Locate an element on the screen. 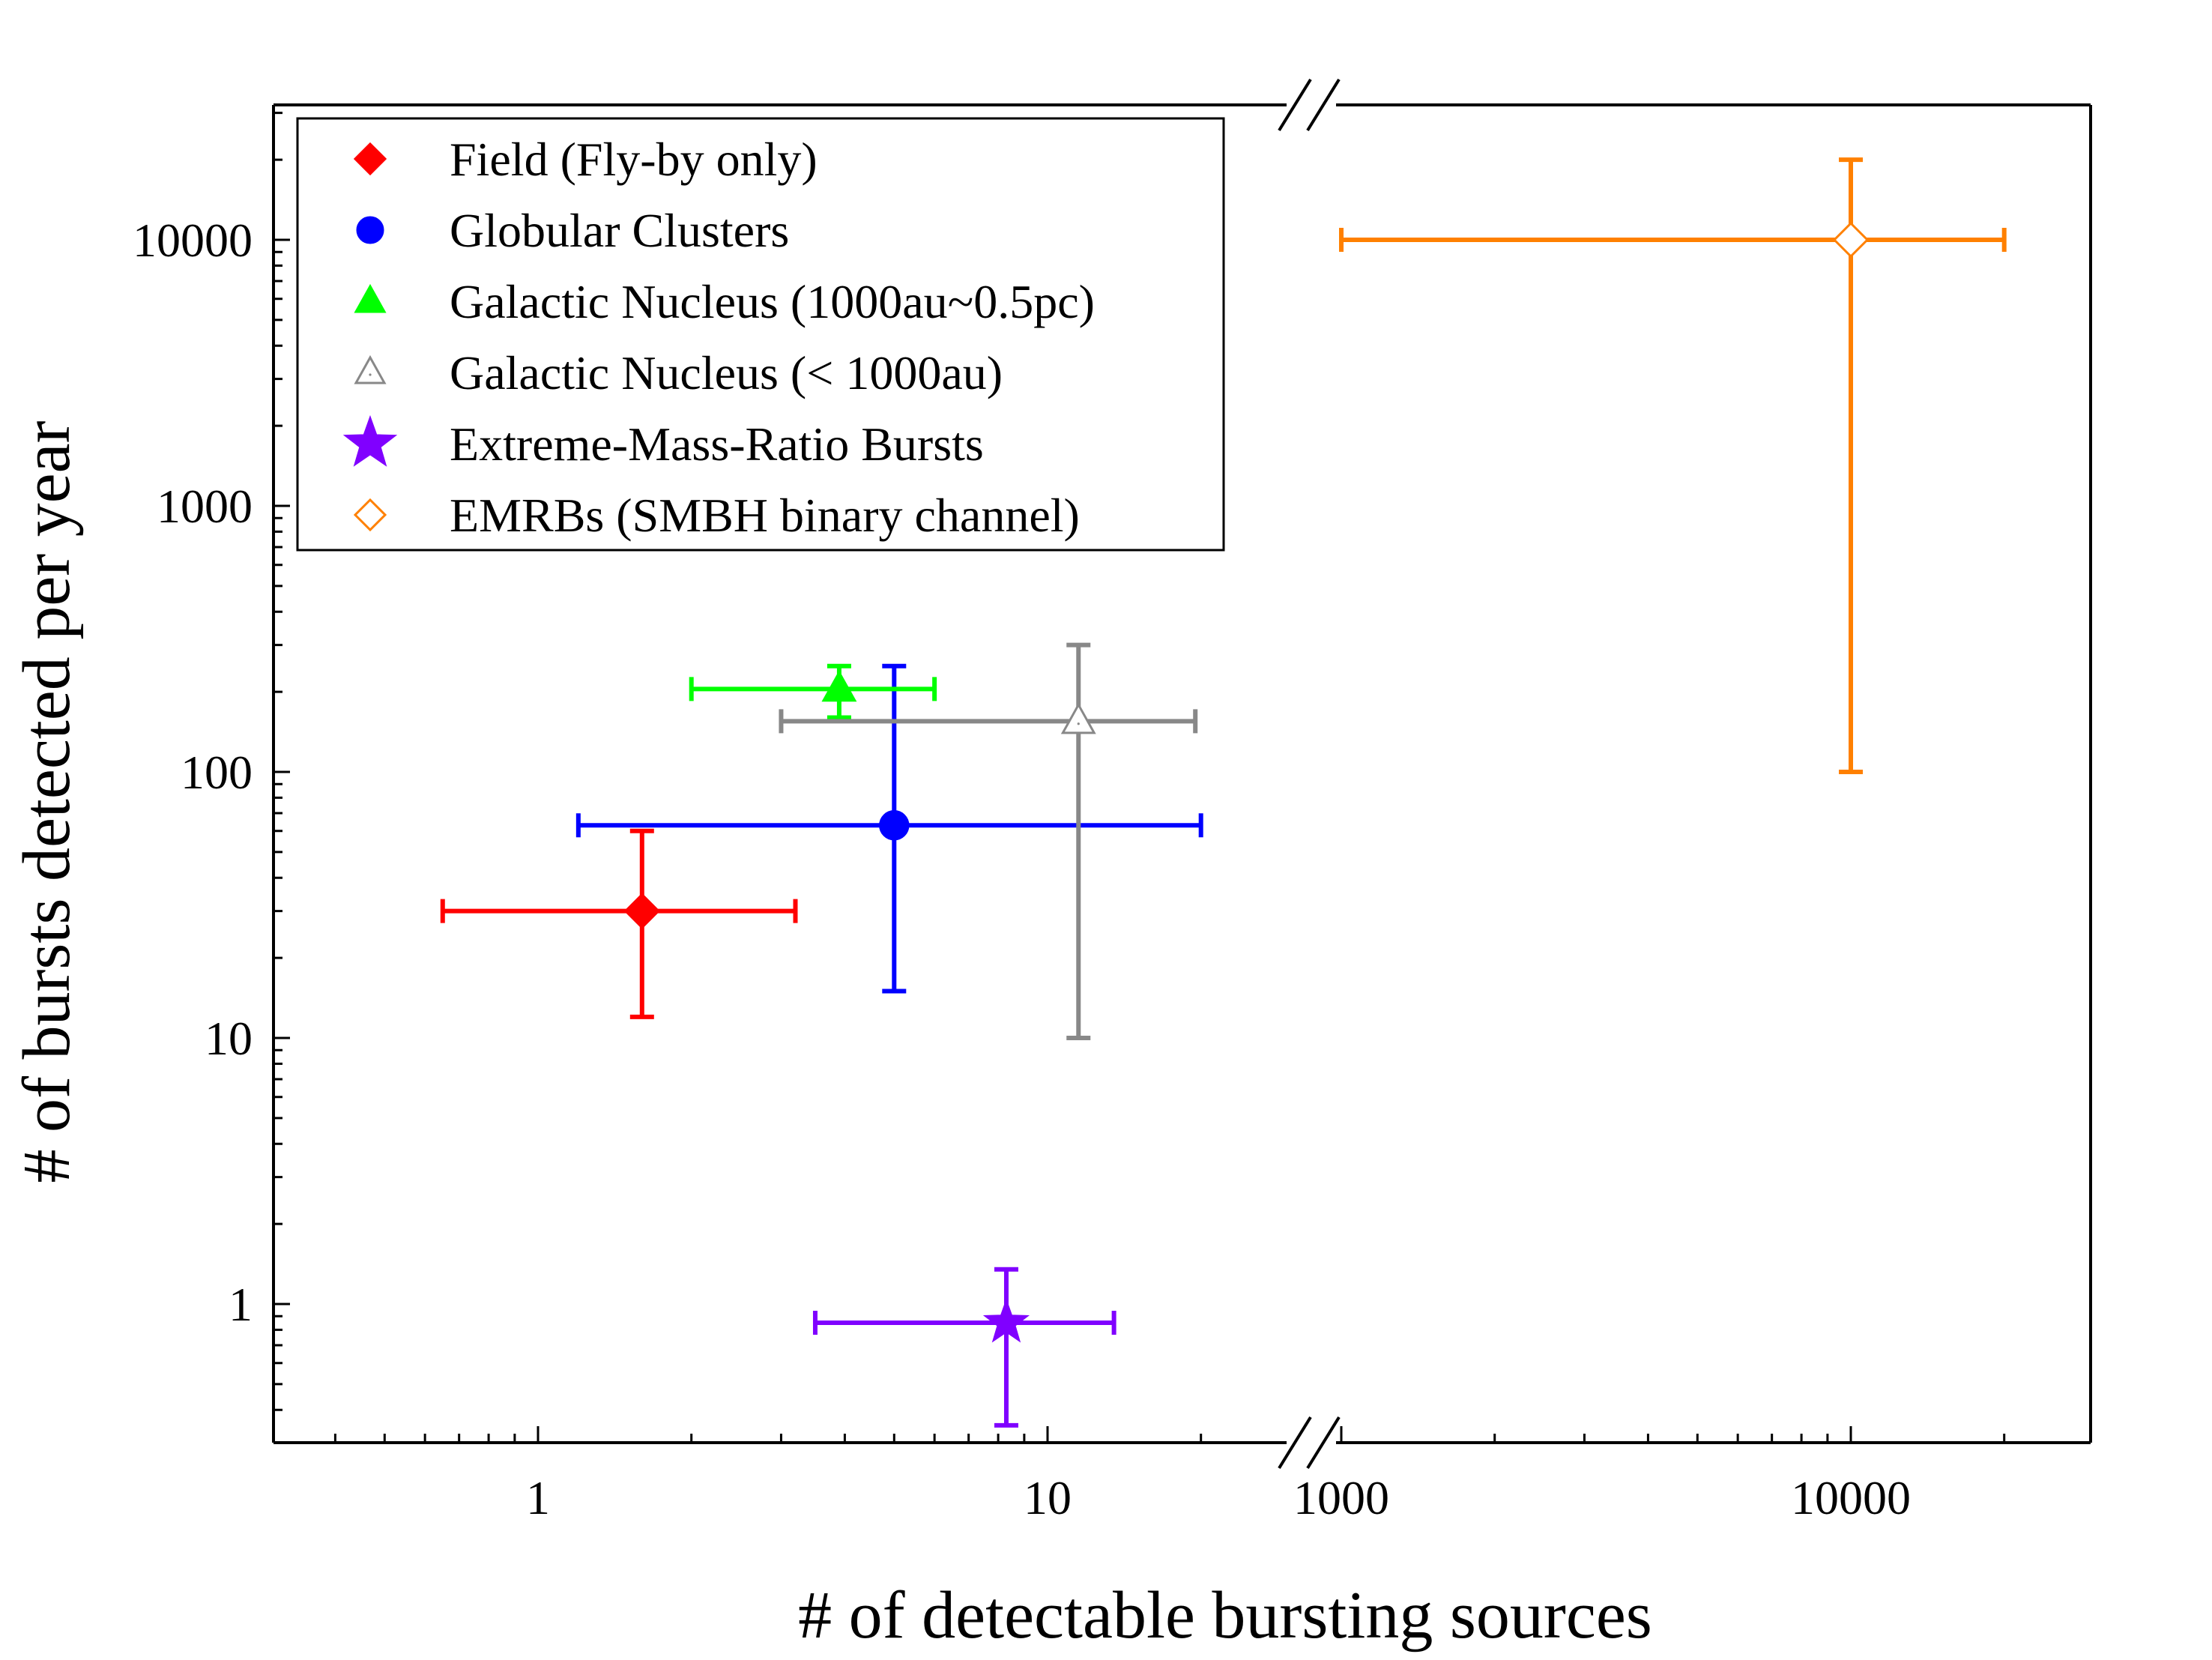 The width and height of the screenshot is (2212, 1660). legend-label: Globular Clusters is located at coordinates (620, 230).